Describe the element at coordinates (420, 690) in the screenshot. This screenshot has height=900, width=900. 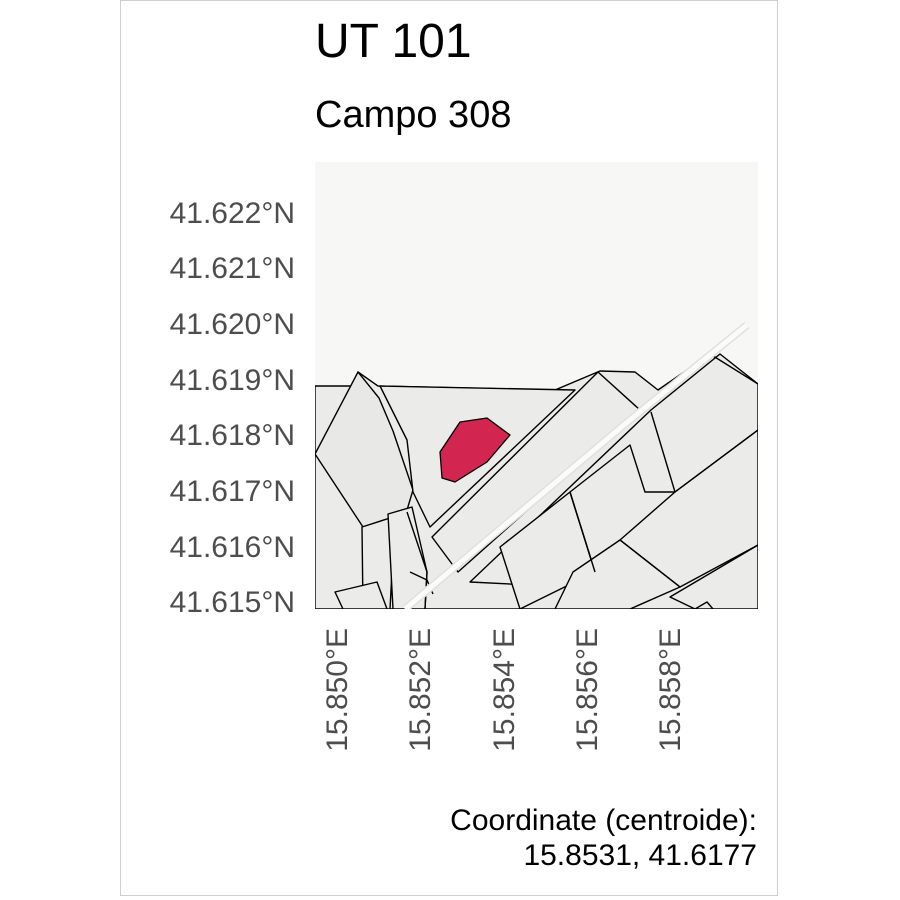
I see `lon-tick-label: 15.852°E` at that location.